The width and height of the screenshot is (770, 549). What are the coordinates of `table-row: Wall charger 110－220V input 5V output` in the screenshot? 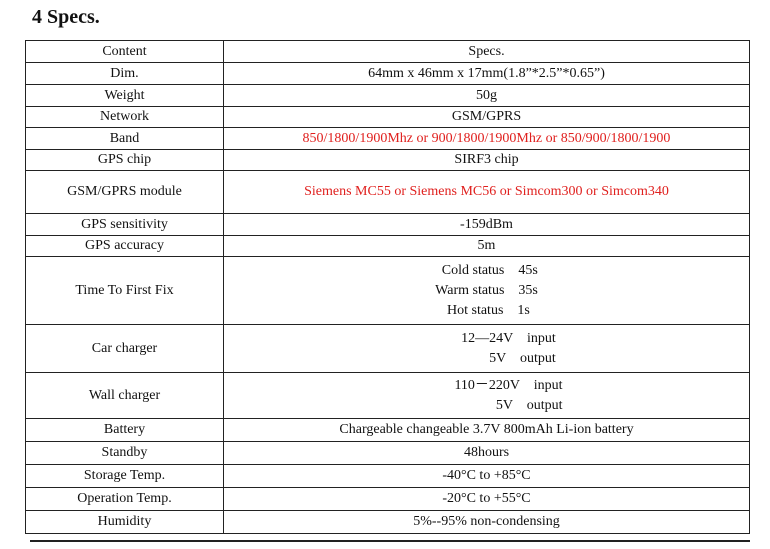 It's located at (387, 395).